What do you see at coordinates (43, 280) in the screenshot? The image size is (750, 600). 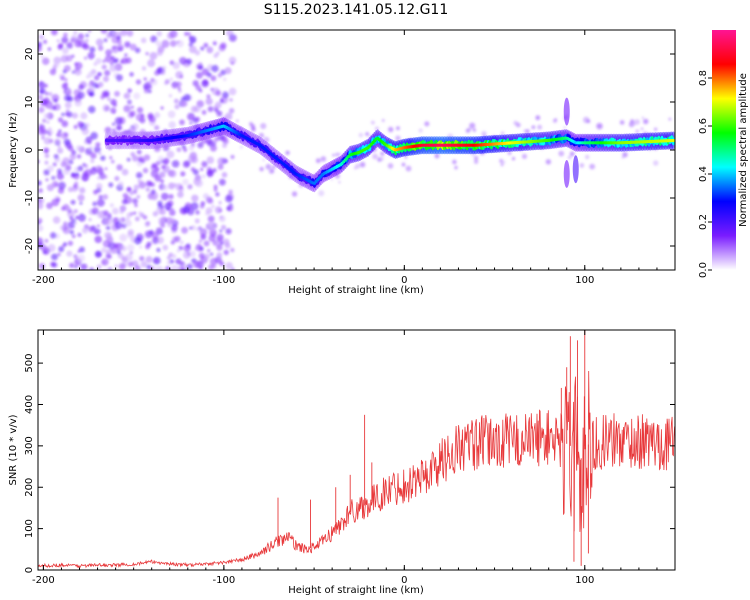 I see `spectrogram-x-tick-label: -200` at bounding box center [43, 280].